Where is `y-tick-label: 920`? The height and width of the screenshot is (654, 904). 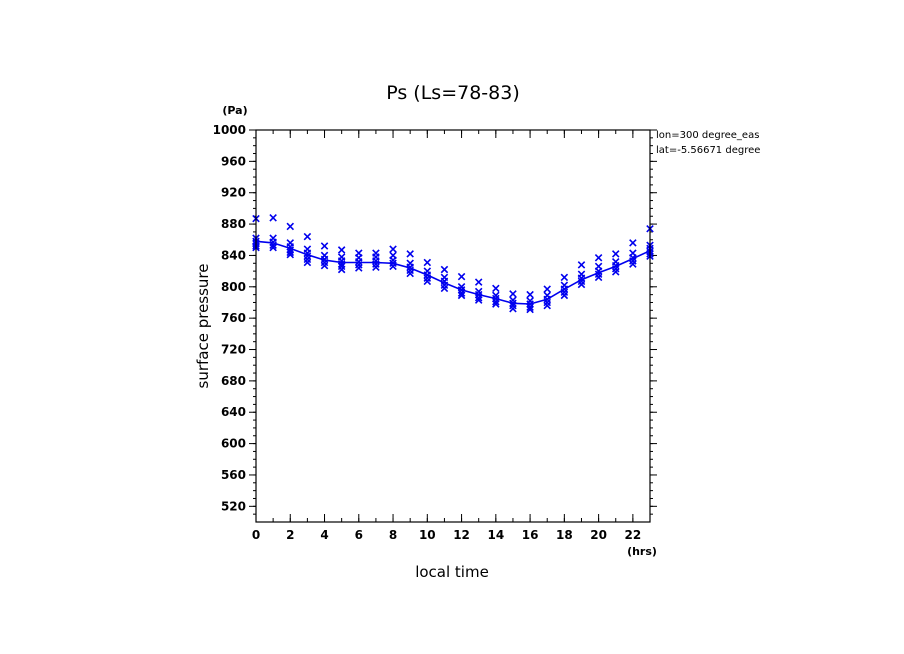
y-tick-label: 920 is located at coordinates (233, 193).